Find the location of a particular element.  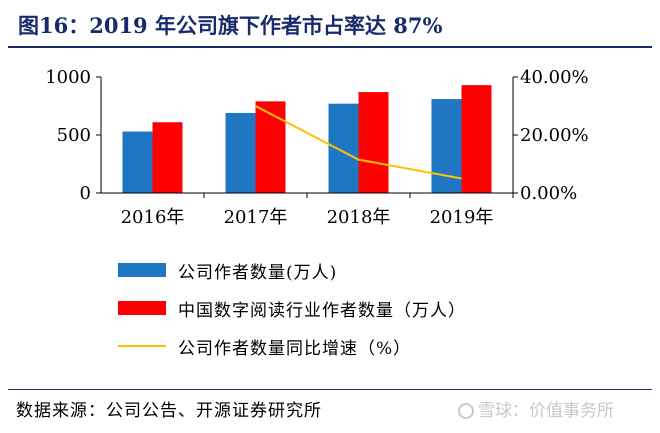

legend-label: 公司作者数量(万人) is located at coordinates (258, 273).